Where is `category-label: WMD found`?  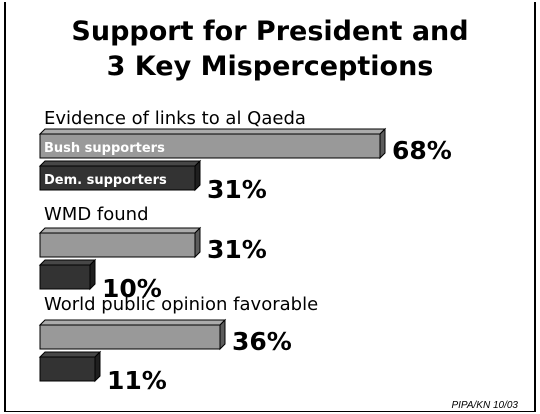 category-label: WMD found is located at coordinates (96, 214).